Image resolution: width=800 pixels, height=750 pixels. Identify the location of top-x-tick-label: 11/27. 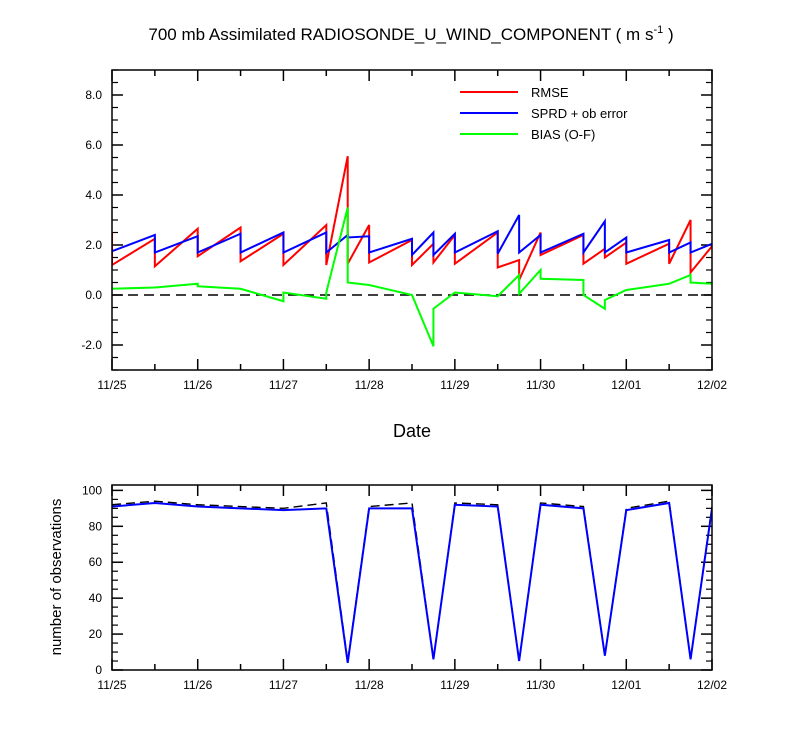
(283, 385).